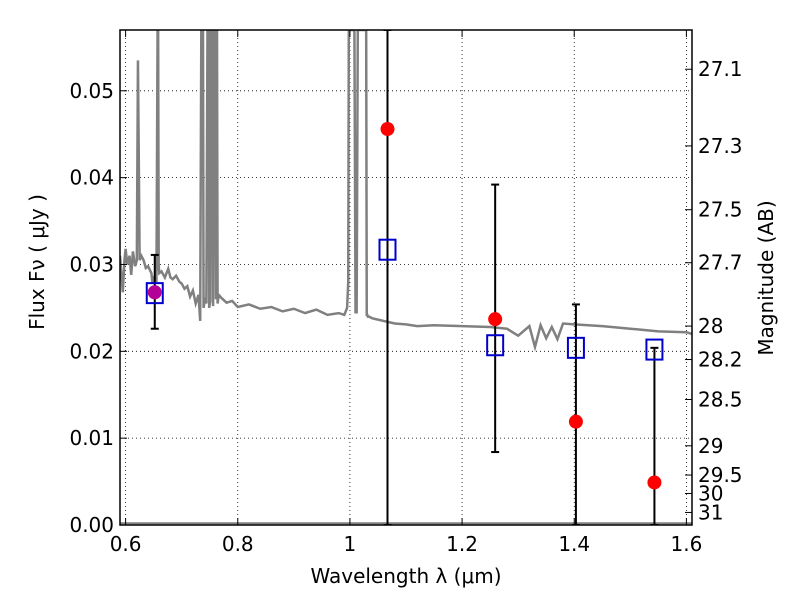 This screenshot has height=604, width=800. I want to click on x-tick-label: 1.2, so click(462, 544).